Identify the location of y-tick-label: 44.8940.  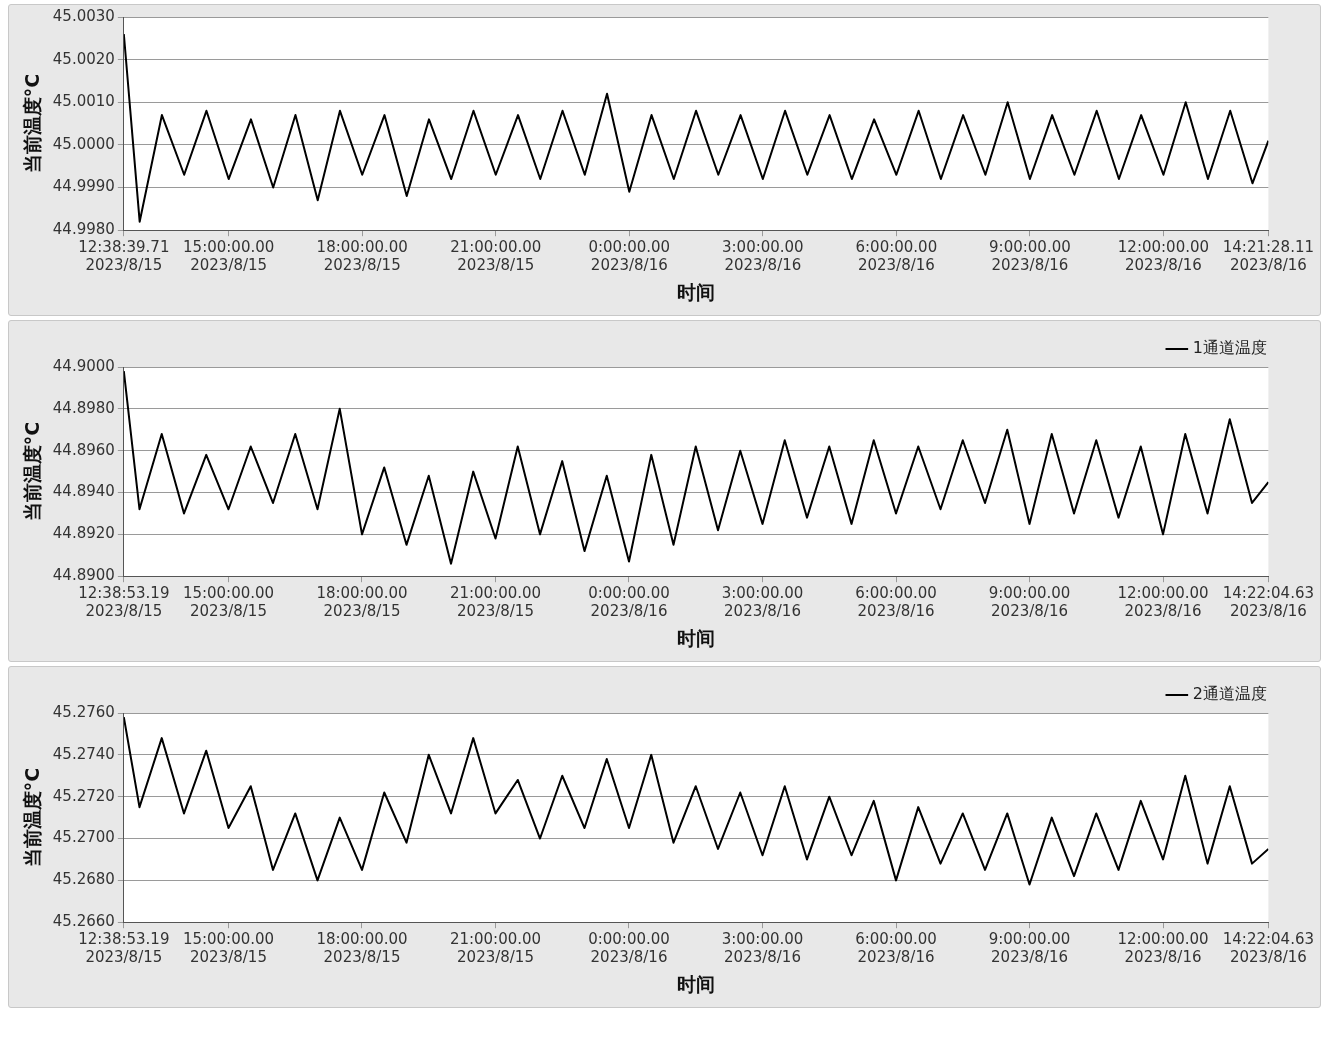
(83, 491).